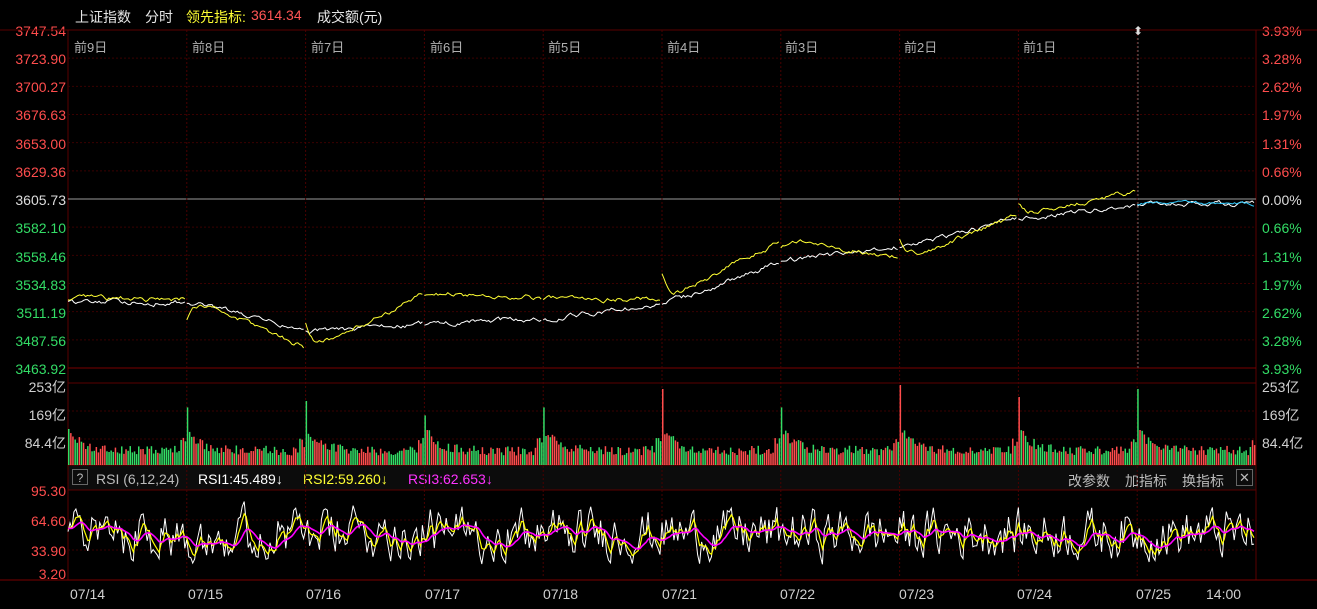 The image size is (1317, 609). Describe the element at coordinates (684, 47) in the screenshot. I see `day-label: 前4日` at that location.